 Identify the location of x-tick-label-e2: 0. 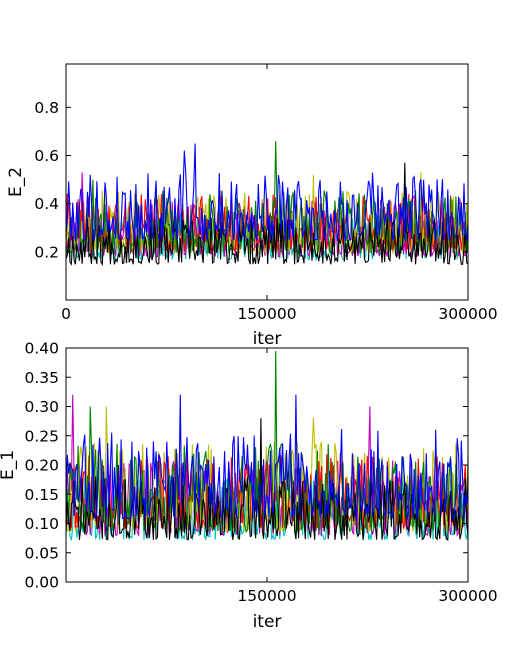
(66, 314).